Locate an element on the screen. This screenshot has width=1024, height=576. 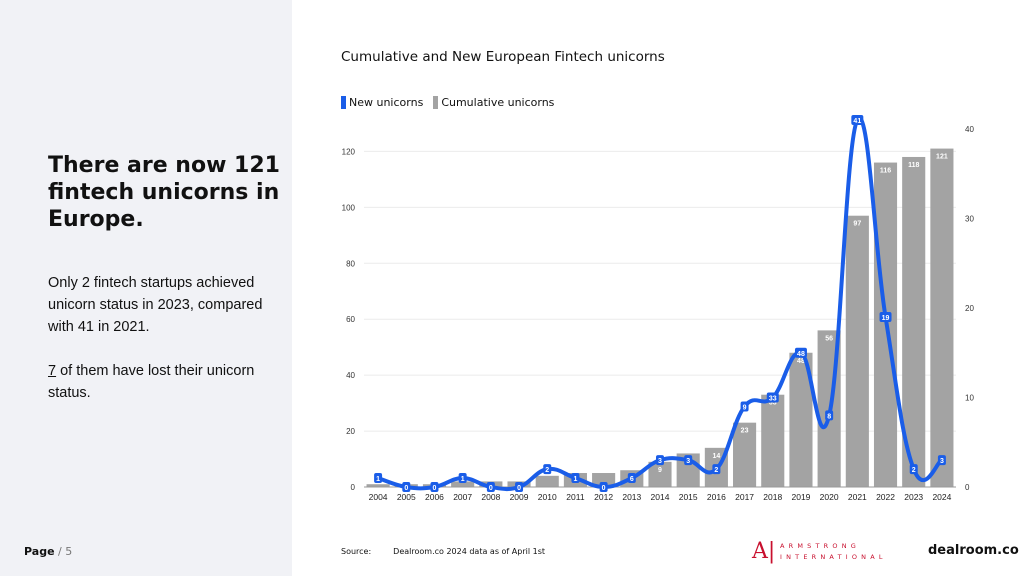
line-value-label: 19 is located at coordinates (886, 318).